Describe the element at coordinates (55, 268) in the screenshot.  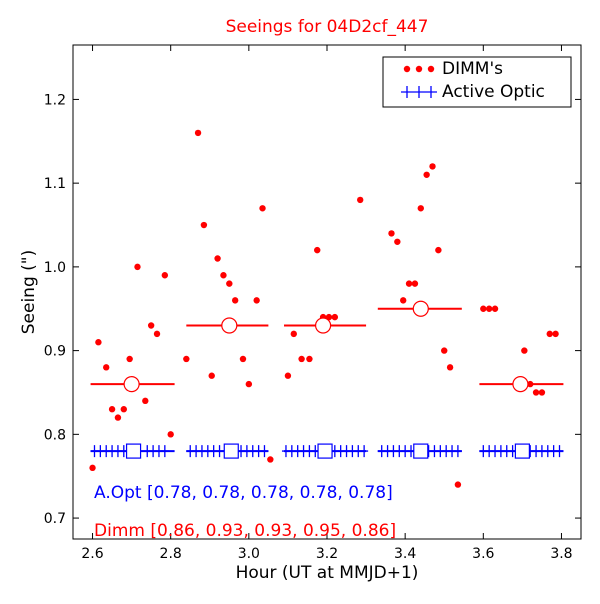
I see `y-tick-label: 1.0` at that location.